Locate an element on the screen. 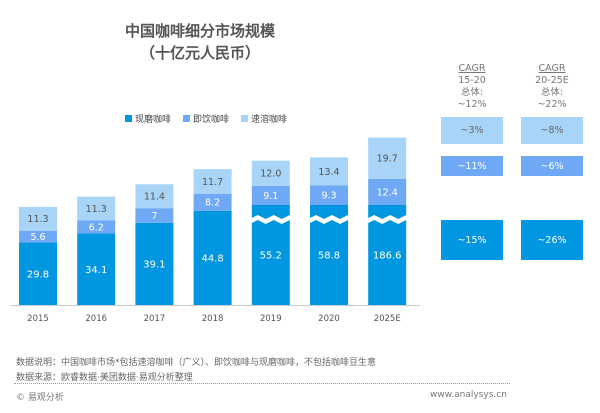 The image size is (600, 413). x-tick-label: 2020 is located at coordinates (329, 319).